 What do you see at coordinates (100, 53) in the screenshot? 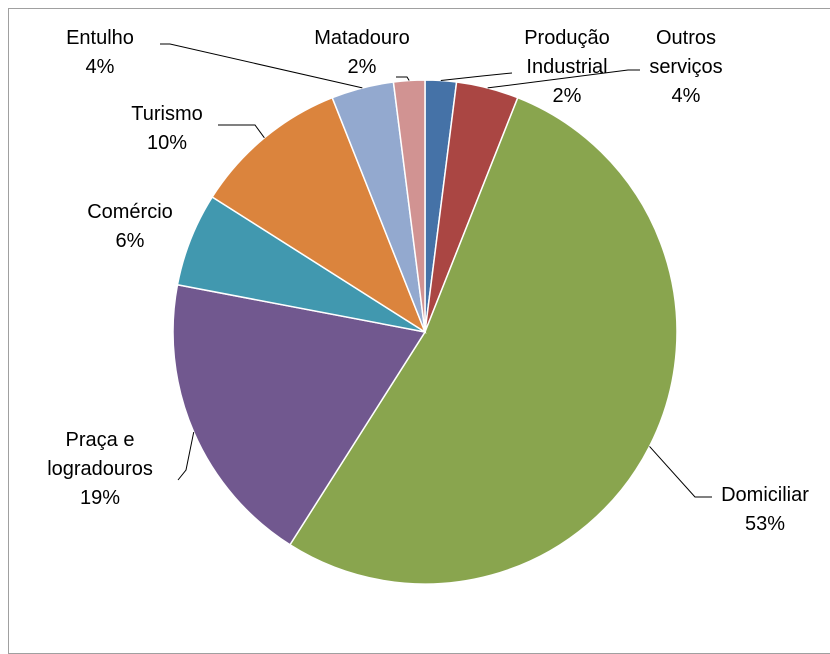
I see `slice-label: Entulho 4%` at bounding box center [100, 53].